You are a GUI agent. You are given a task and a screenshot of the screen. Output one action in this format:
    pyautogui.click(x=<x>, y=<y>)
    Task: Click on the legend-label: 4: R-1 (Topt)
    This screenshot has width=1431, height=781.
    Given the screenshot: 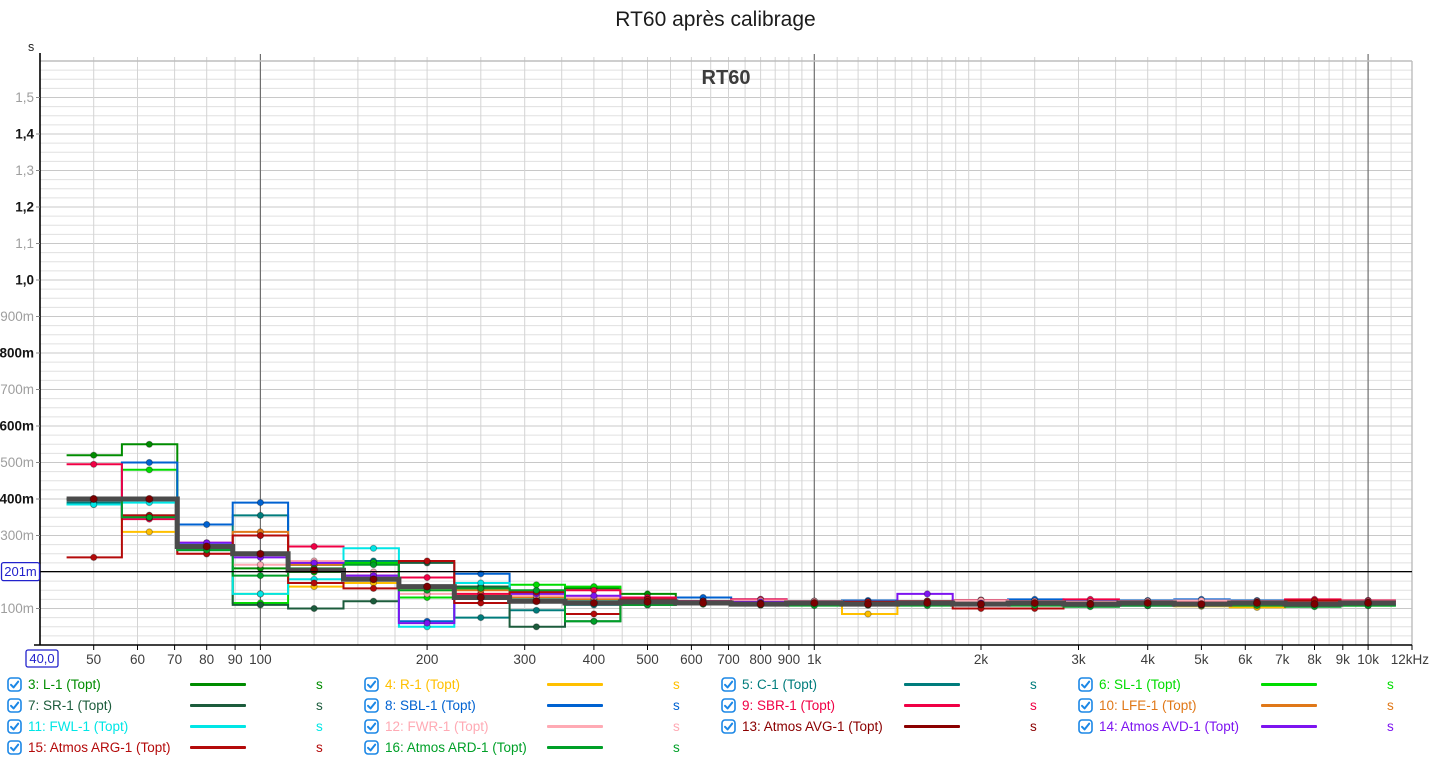 What is the action you would take?
    pyautogui.click(x=423, y=684)
    